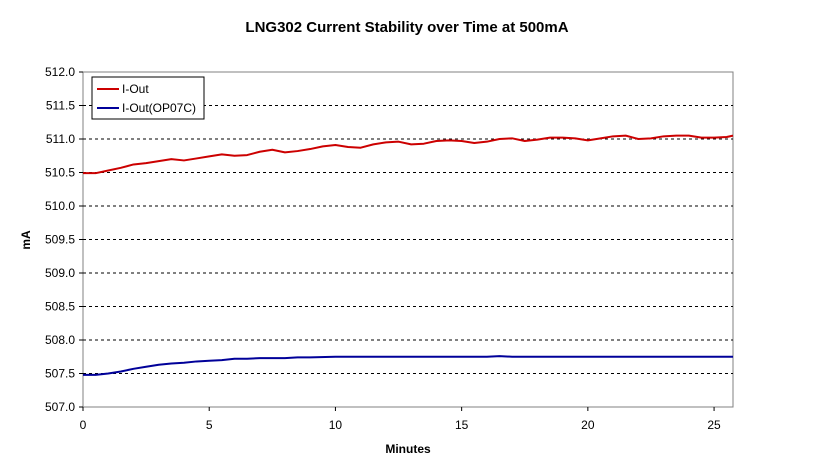 The height and width of the screenshot is (475, 815). I want to click on y-tick-label: 508.5, so click(60, 307).